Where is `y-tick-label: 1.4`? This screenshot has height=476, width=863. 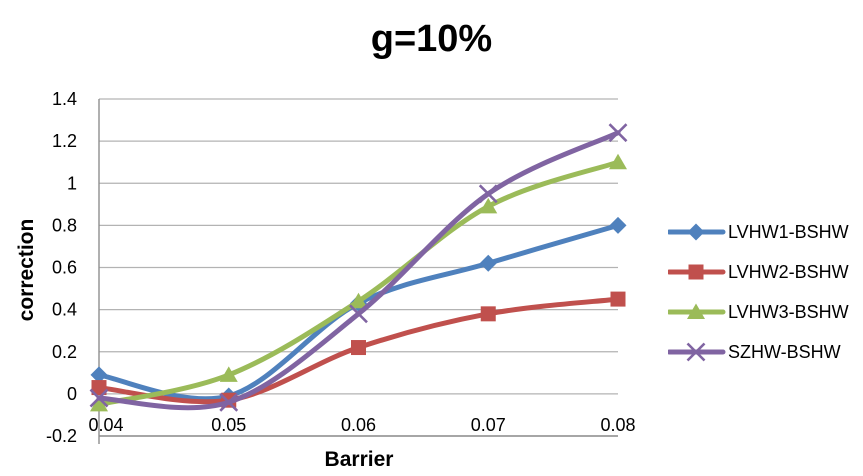 y-tick-label: 1.4 is located at coordinates (64, 99).